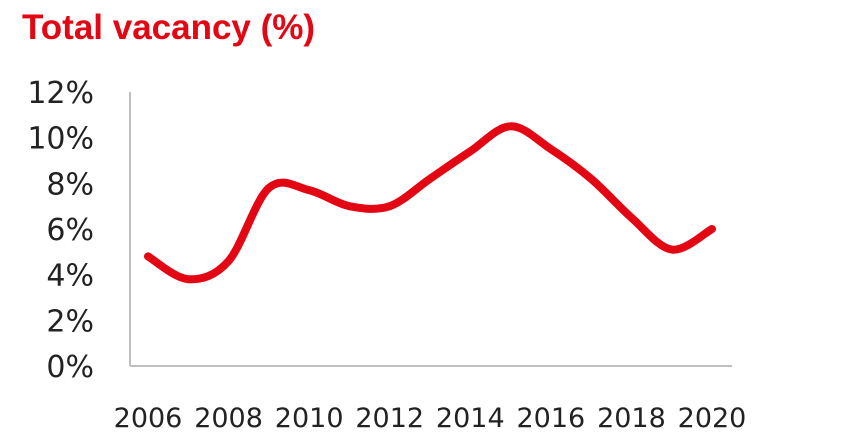  I want to click on y-axis: 0% 2% 4% 6% 8% 10% 12%, so click(79, 230).